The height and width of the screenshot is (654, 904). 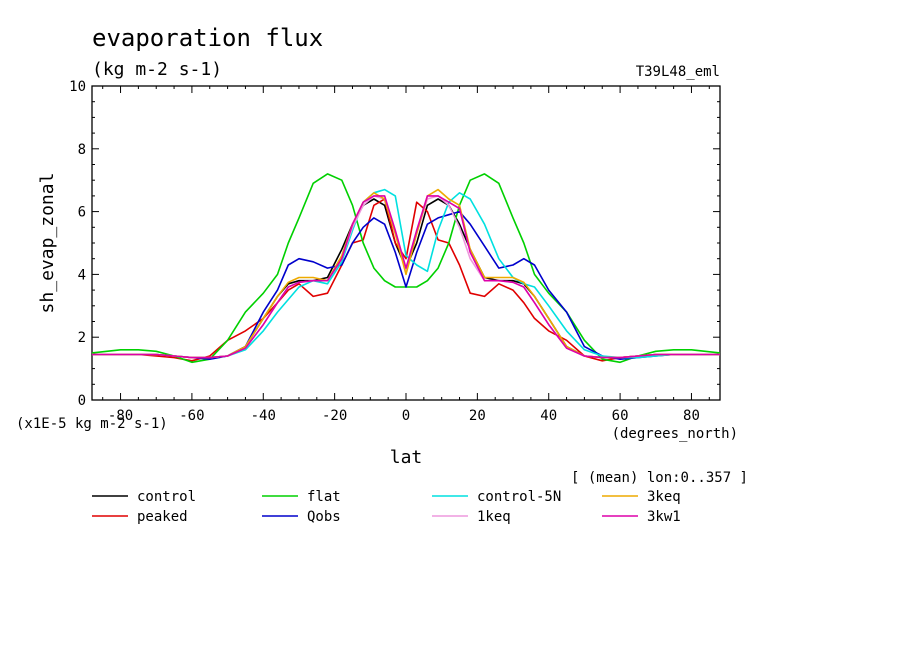 What do you see at coordinates (334, 416) in the screenshot?
I see `x-tick-label: -20` at bounding box center [334, 416].